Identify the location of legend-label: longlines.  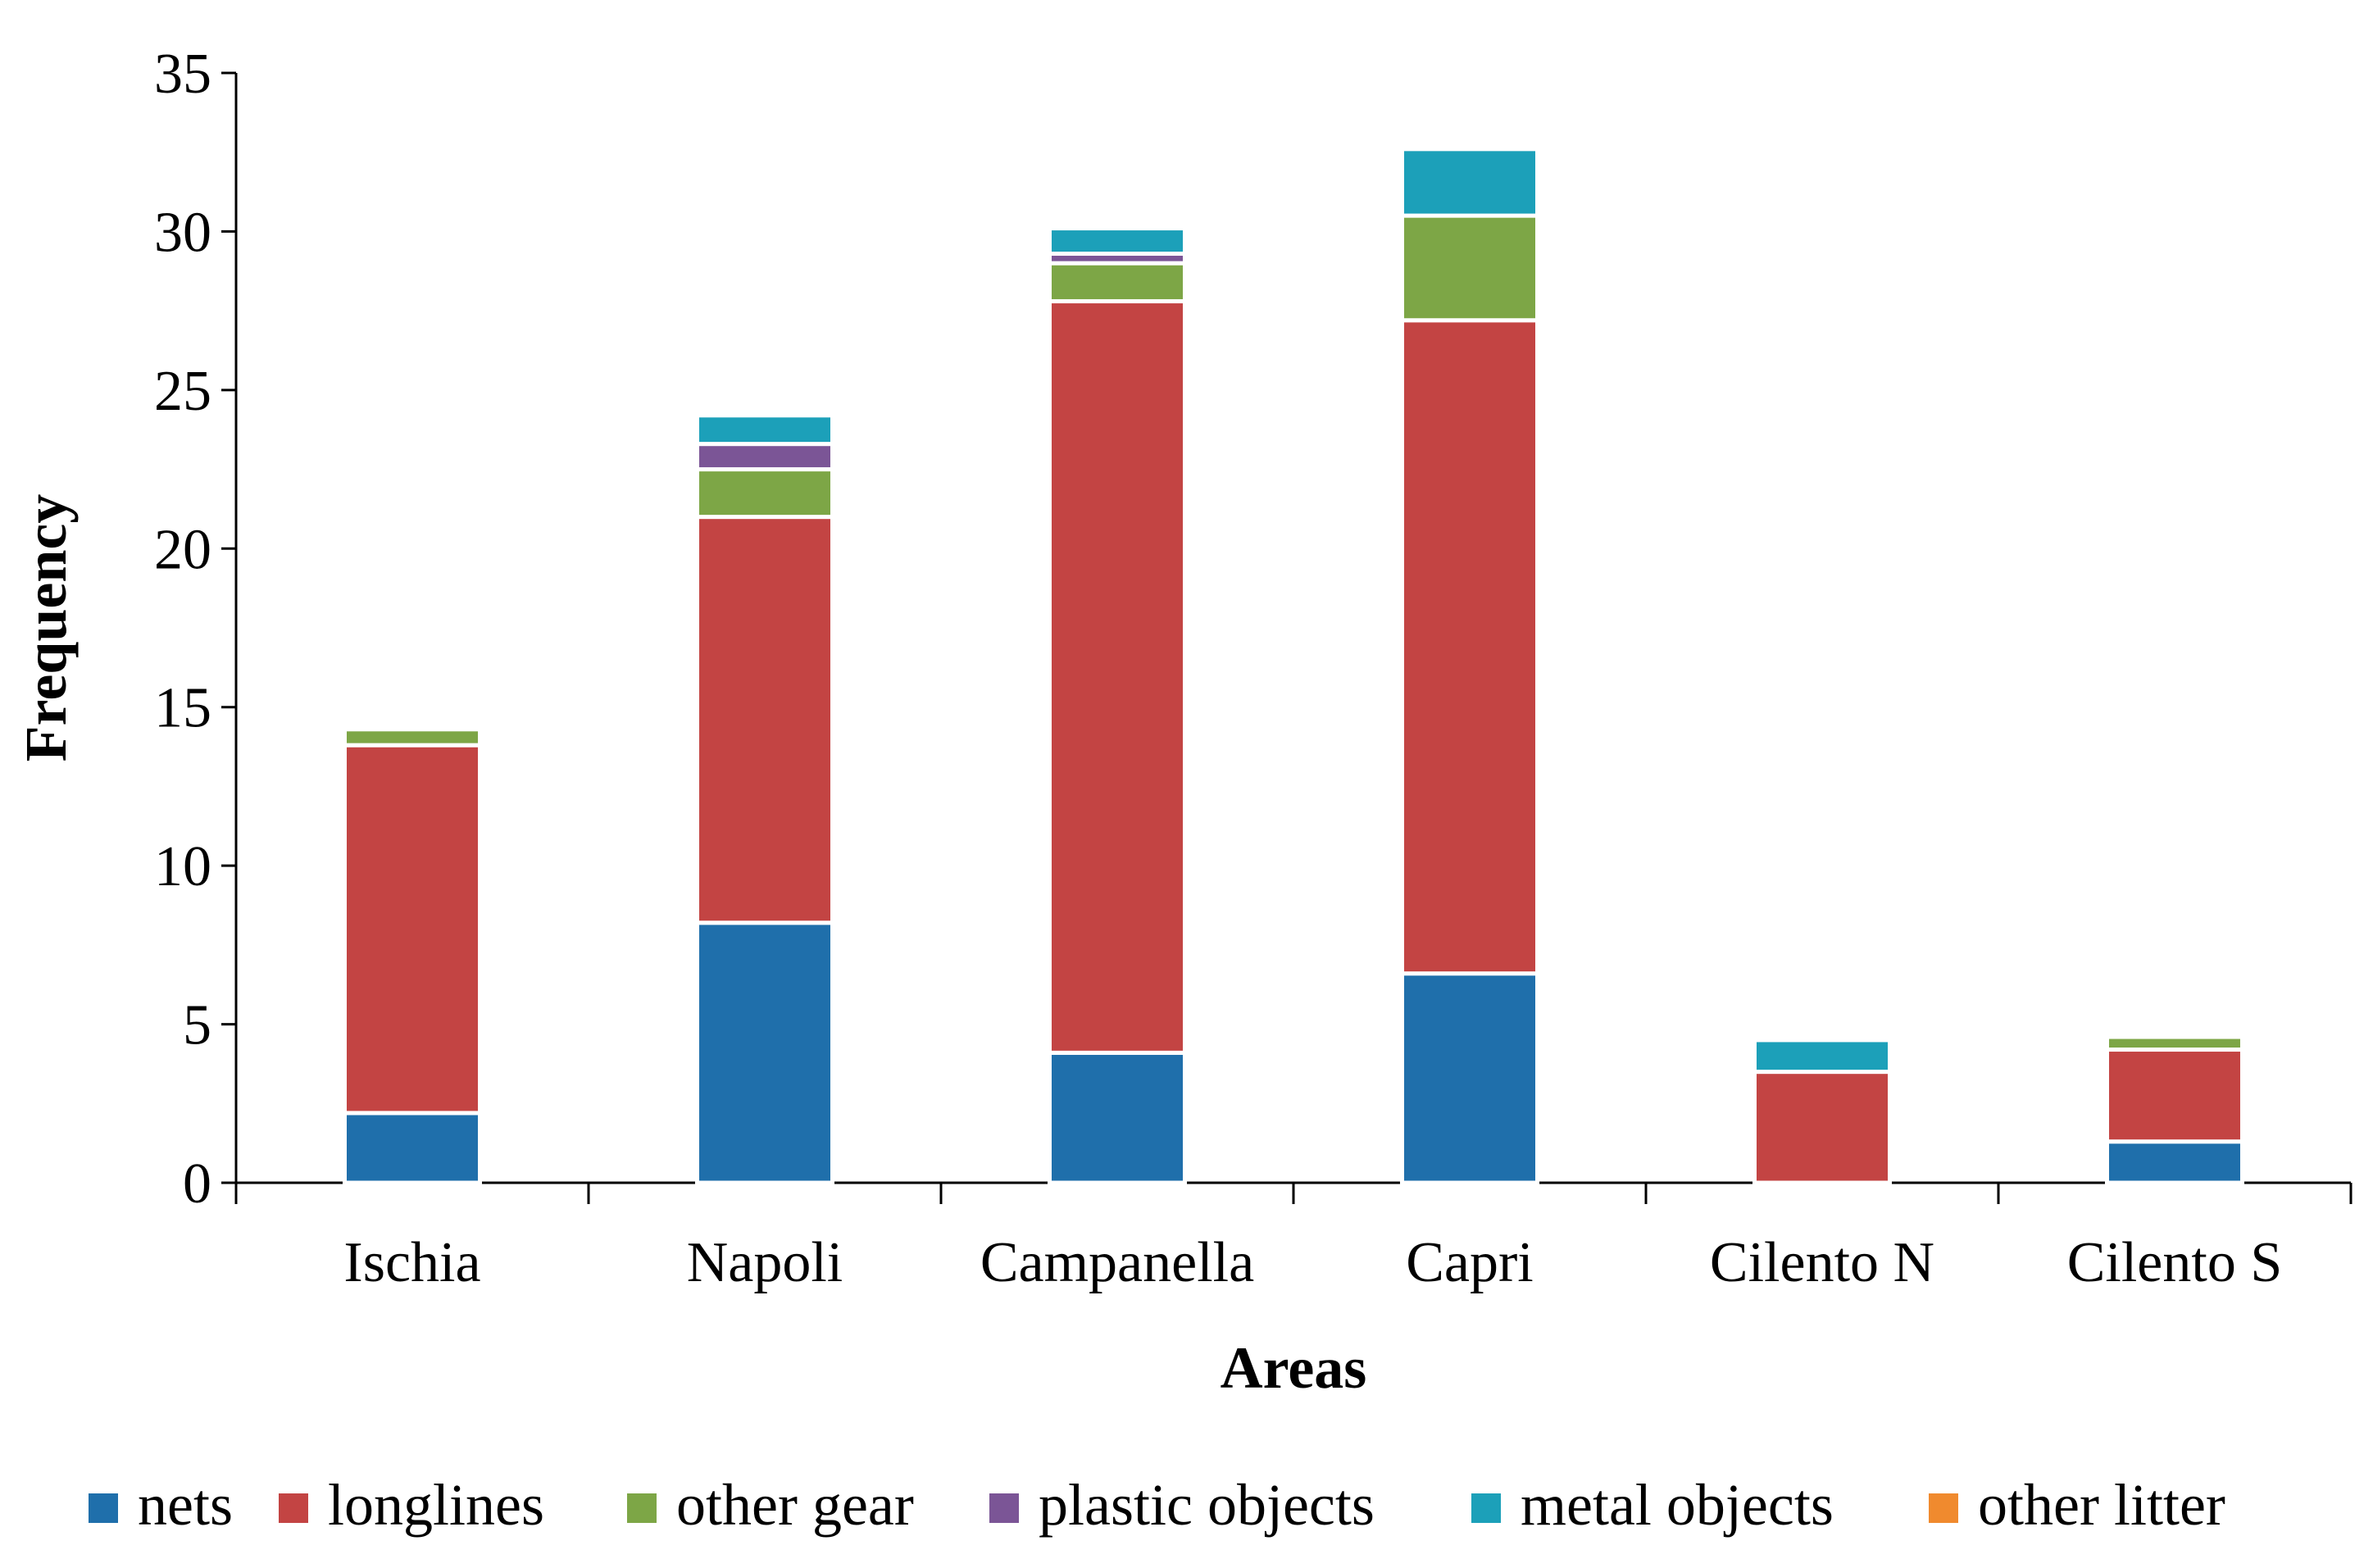
(436, 1505).